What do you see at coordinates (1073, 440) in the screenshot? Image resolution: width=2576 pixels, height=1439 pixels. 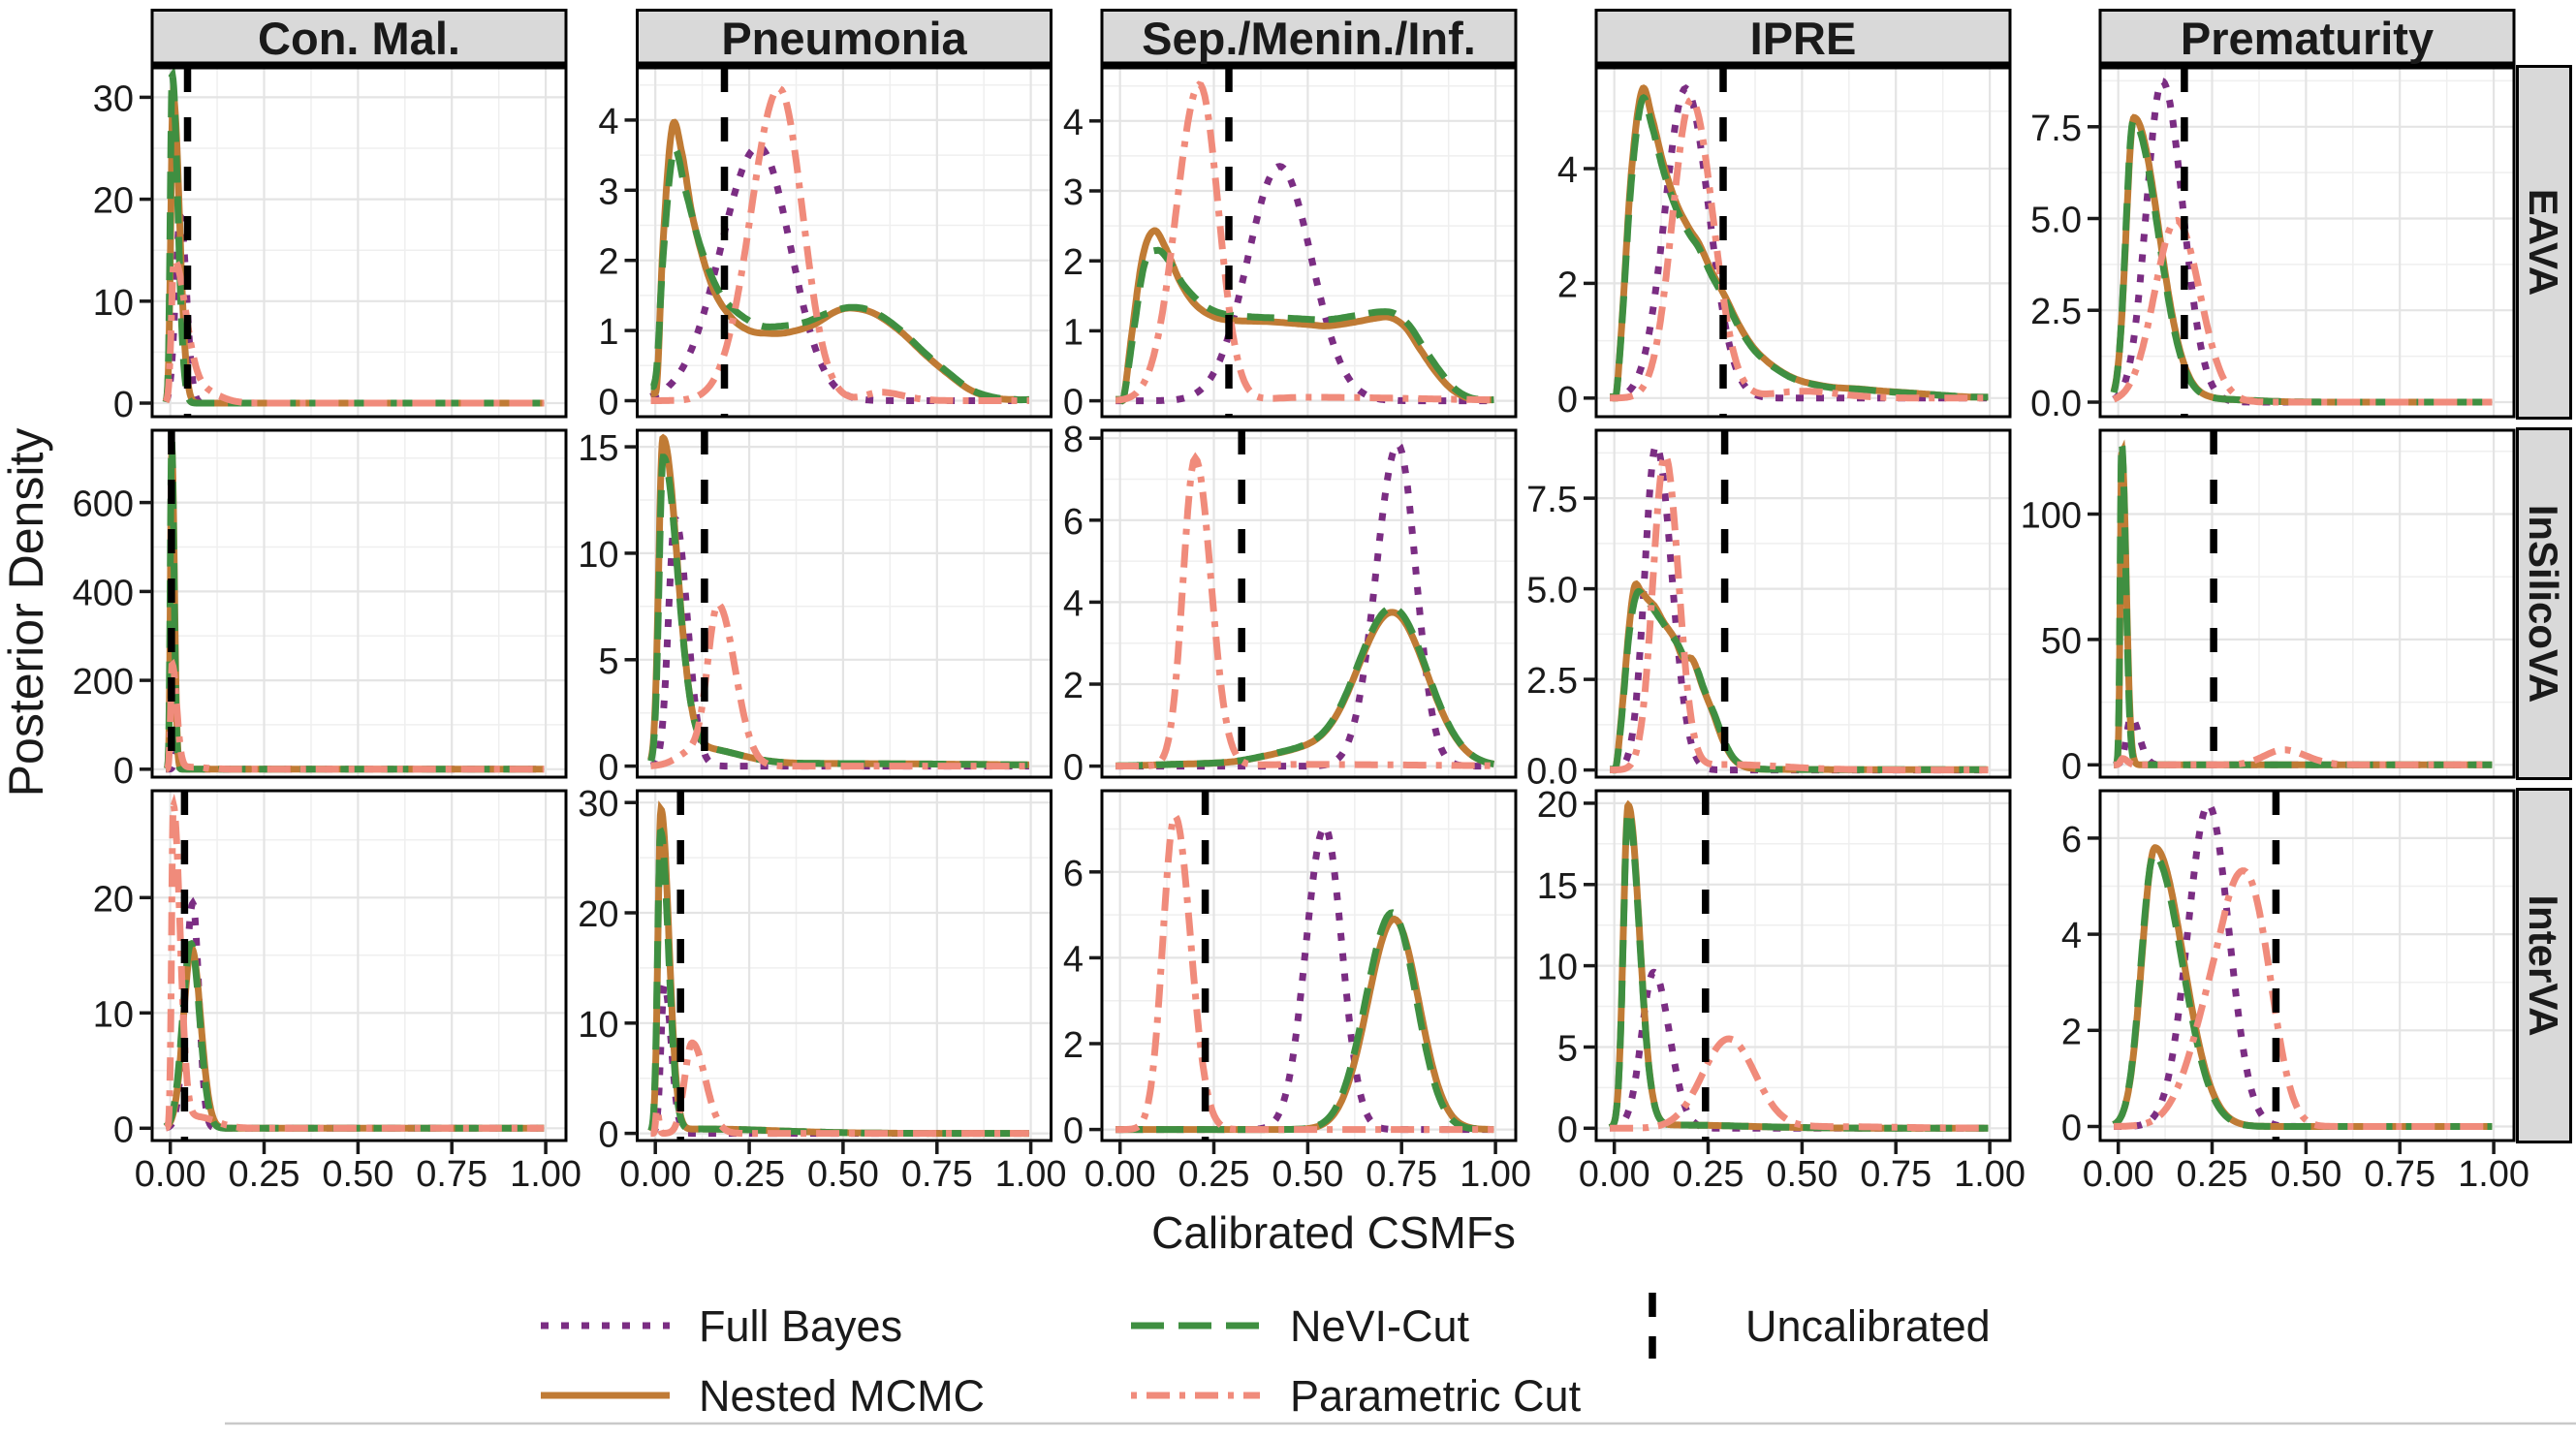 I see `svg-text: 8` at bounding box center [1073, 440].